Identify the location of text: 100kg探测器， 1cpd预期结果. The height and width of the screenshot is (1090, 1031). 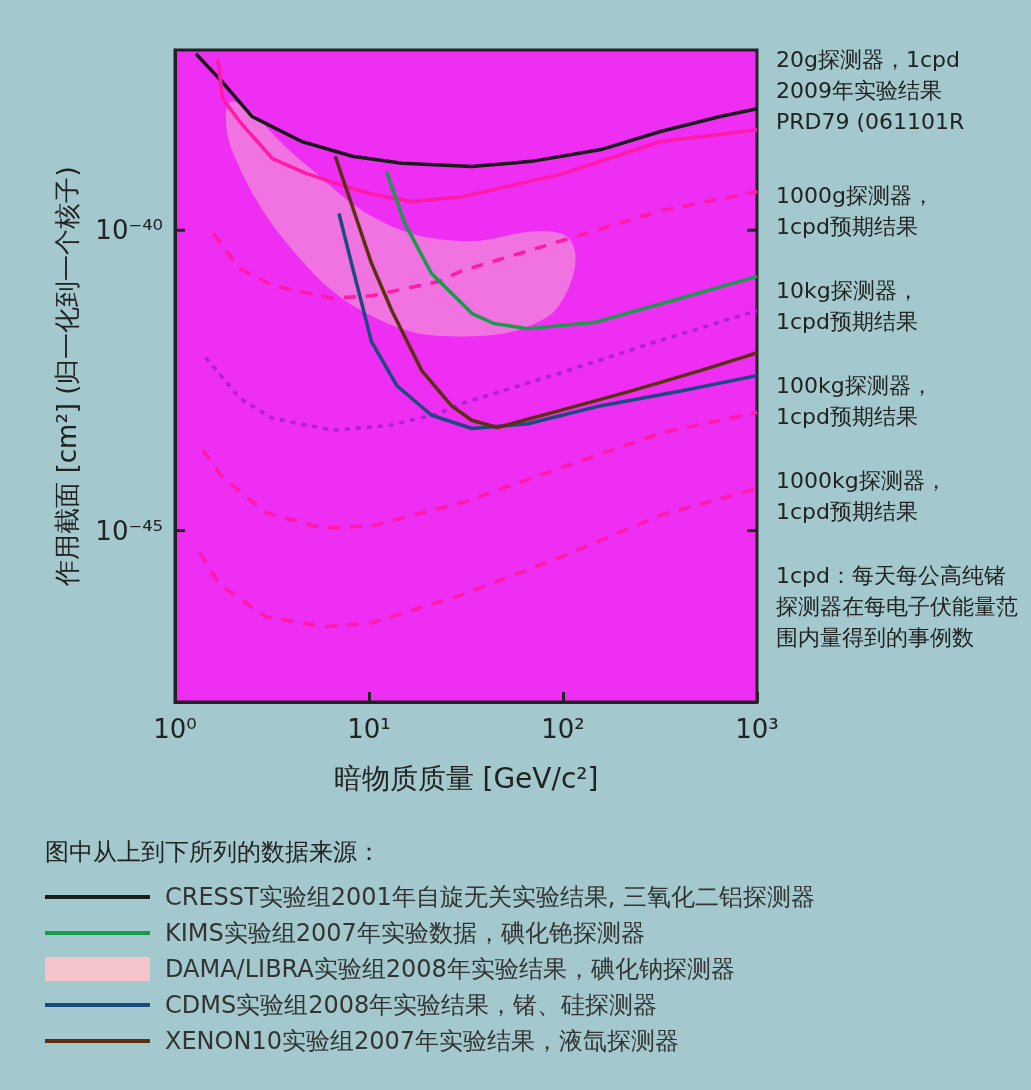
(854, 401).